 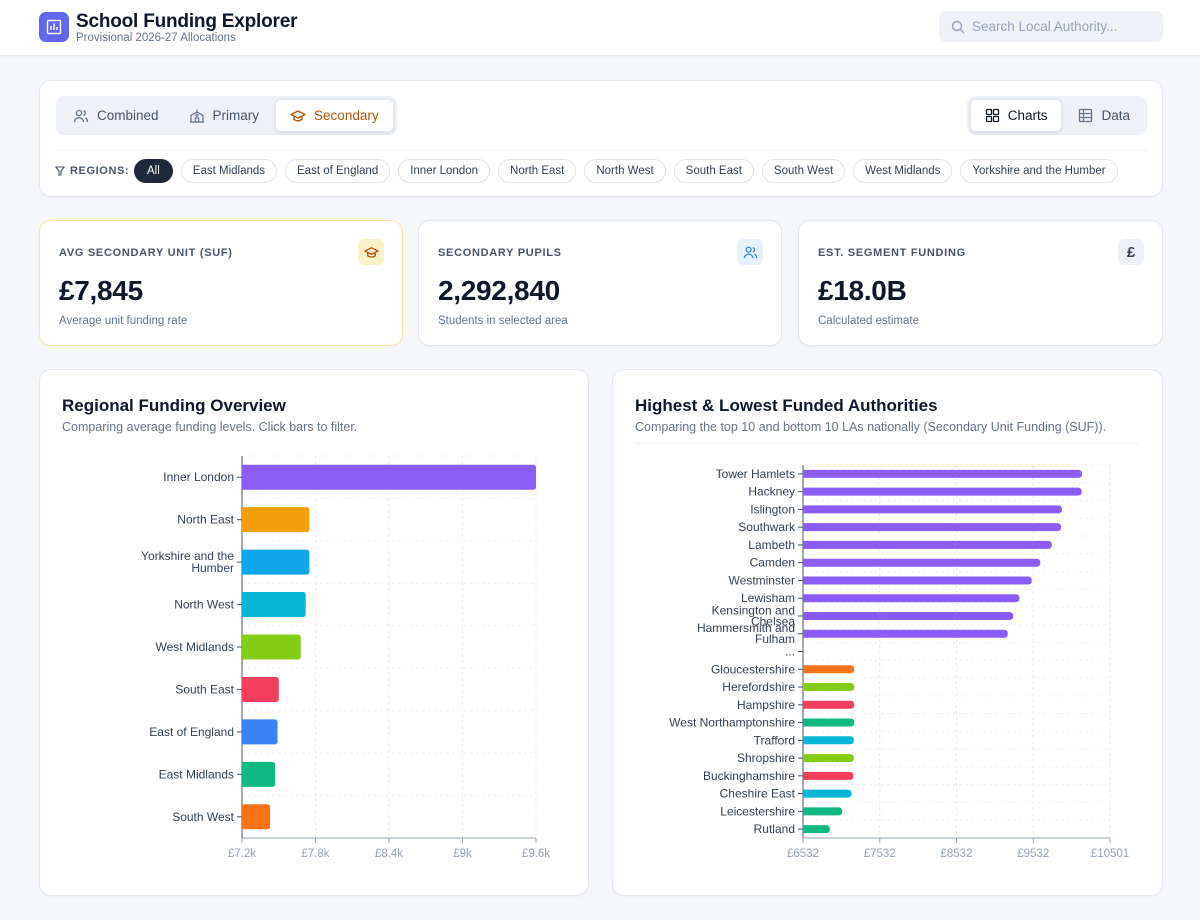 What do you see at coordinates (205, 520) in the screenshot?
I see `y-tick-label: North East` at bounding box center [205, 520].